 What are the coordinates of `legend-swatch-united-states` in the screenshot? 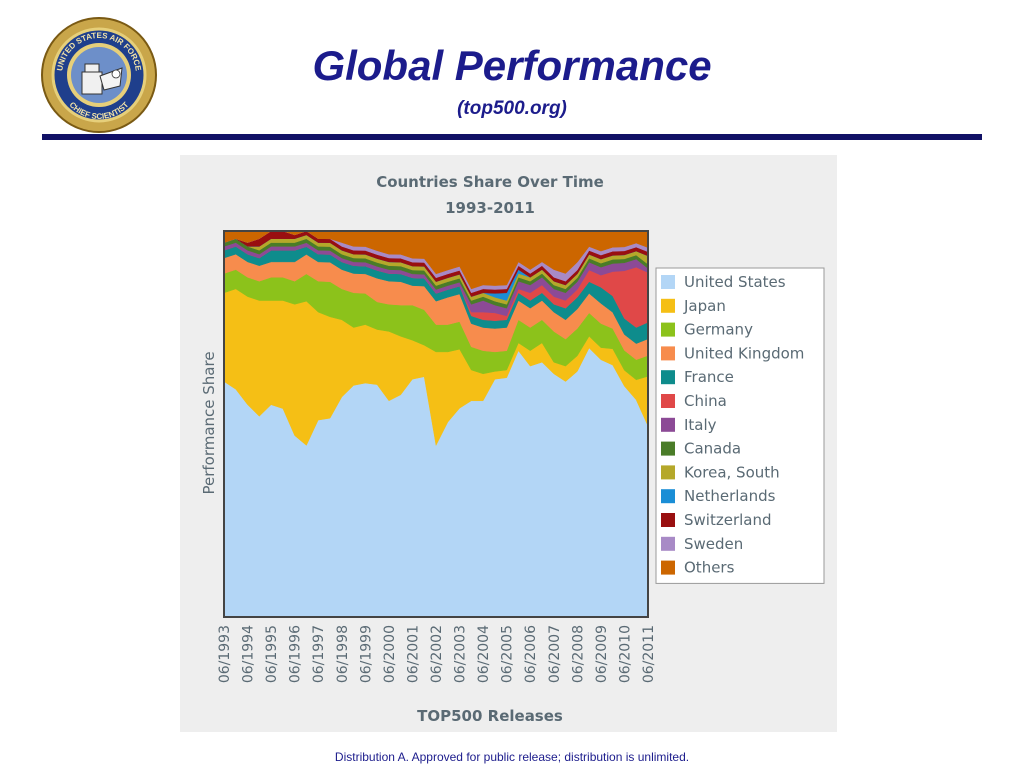 It's located at (668, 282).